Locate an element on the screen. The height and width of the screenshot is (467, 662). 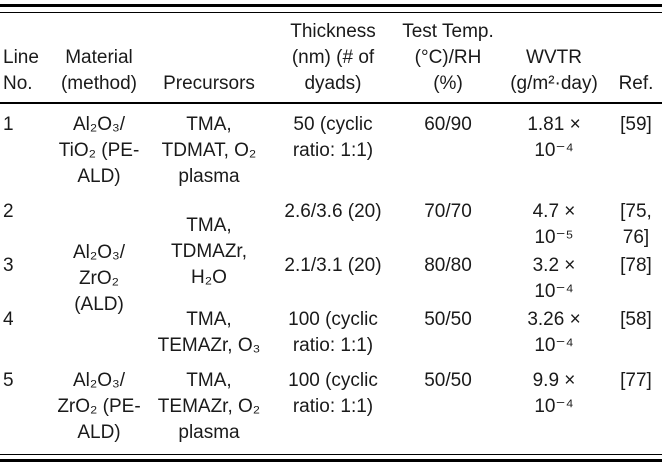
header-material-method: Material (method) is located at coordinates (99, 58).